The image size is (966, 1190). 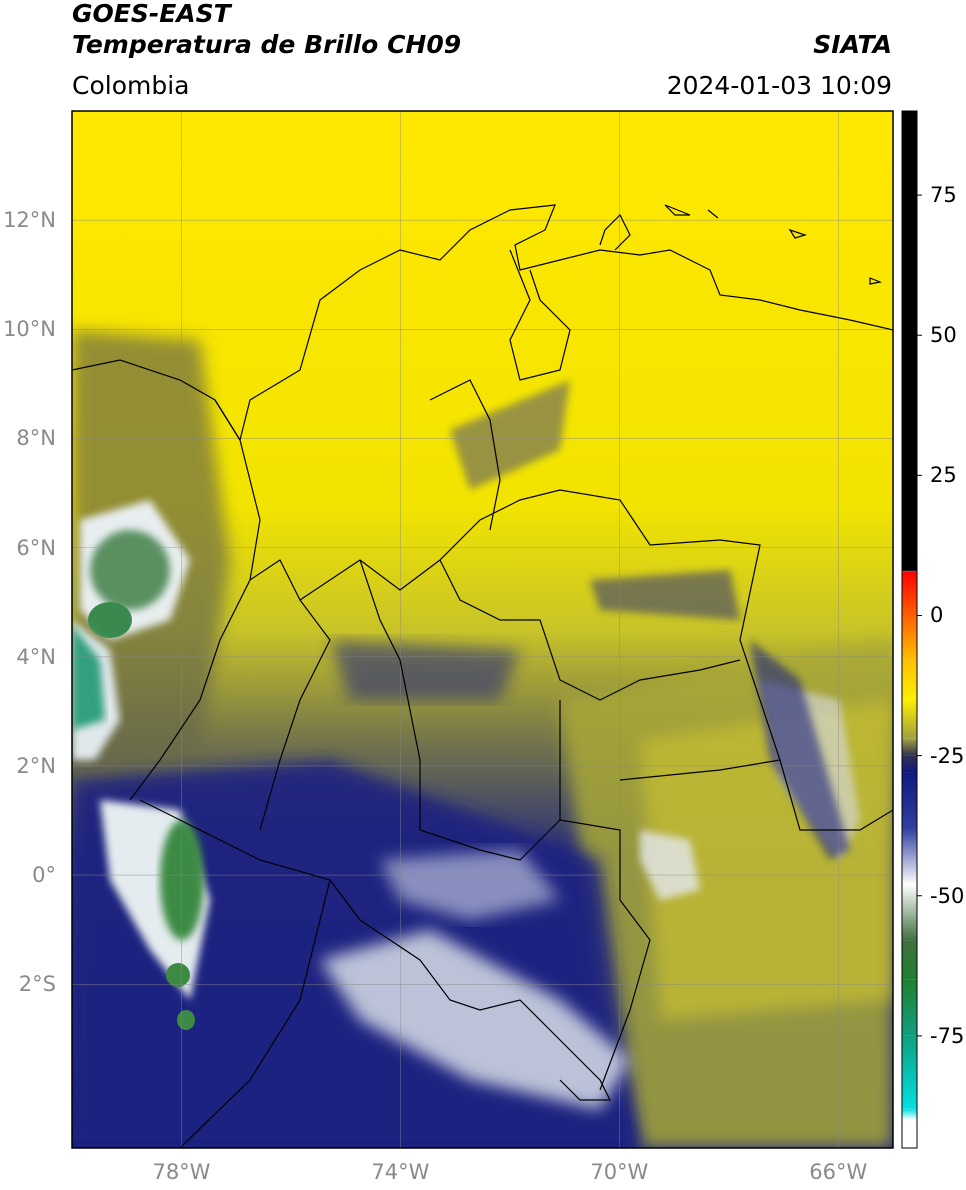 I want to click on lon-tick-label: 66°W, so click(x=838, y=1172).